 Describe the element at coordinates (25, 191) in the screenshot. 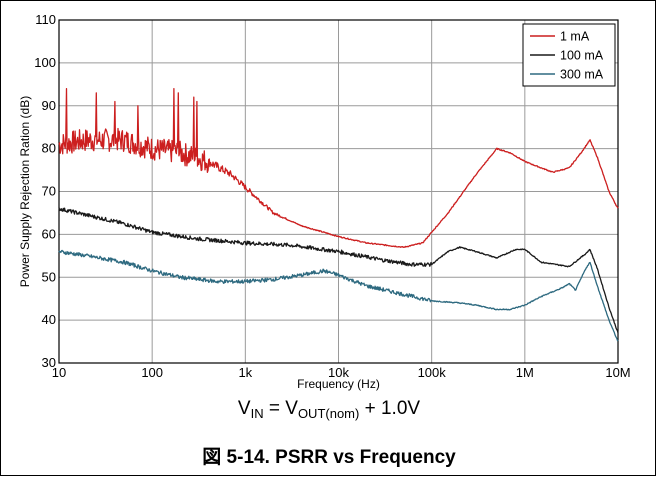

I see `y-axis-label: Power Supply Rejection Ration (dB)` at that location.